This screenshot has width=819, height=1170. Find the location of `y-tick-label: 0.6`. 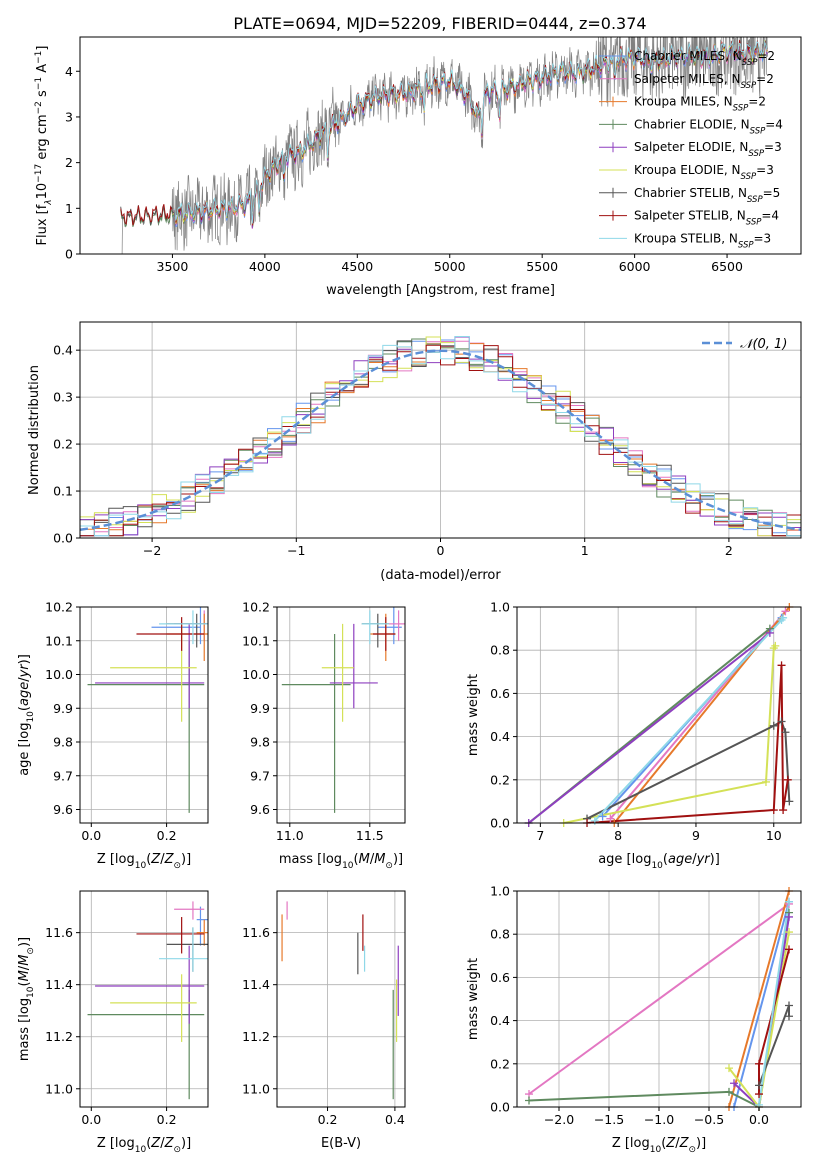

y-tick-label: 0.6 is located at coordinates (500, 977).